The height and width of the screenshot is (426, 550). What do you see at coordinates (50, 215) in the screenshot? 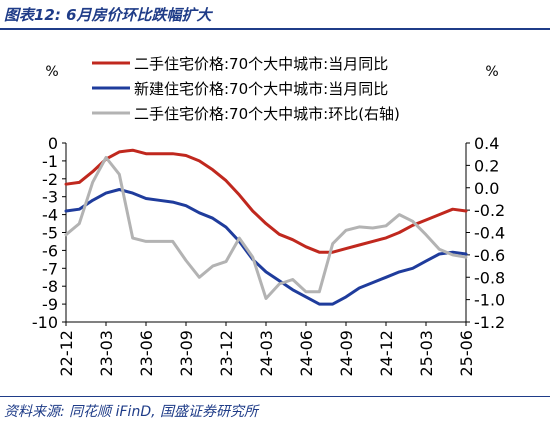
I see `left-axis-tick-label: -4` at bounding box center [50, 215].